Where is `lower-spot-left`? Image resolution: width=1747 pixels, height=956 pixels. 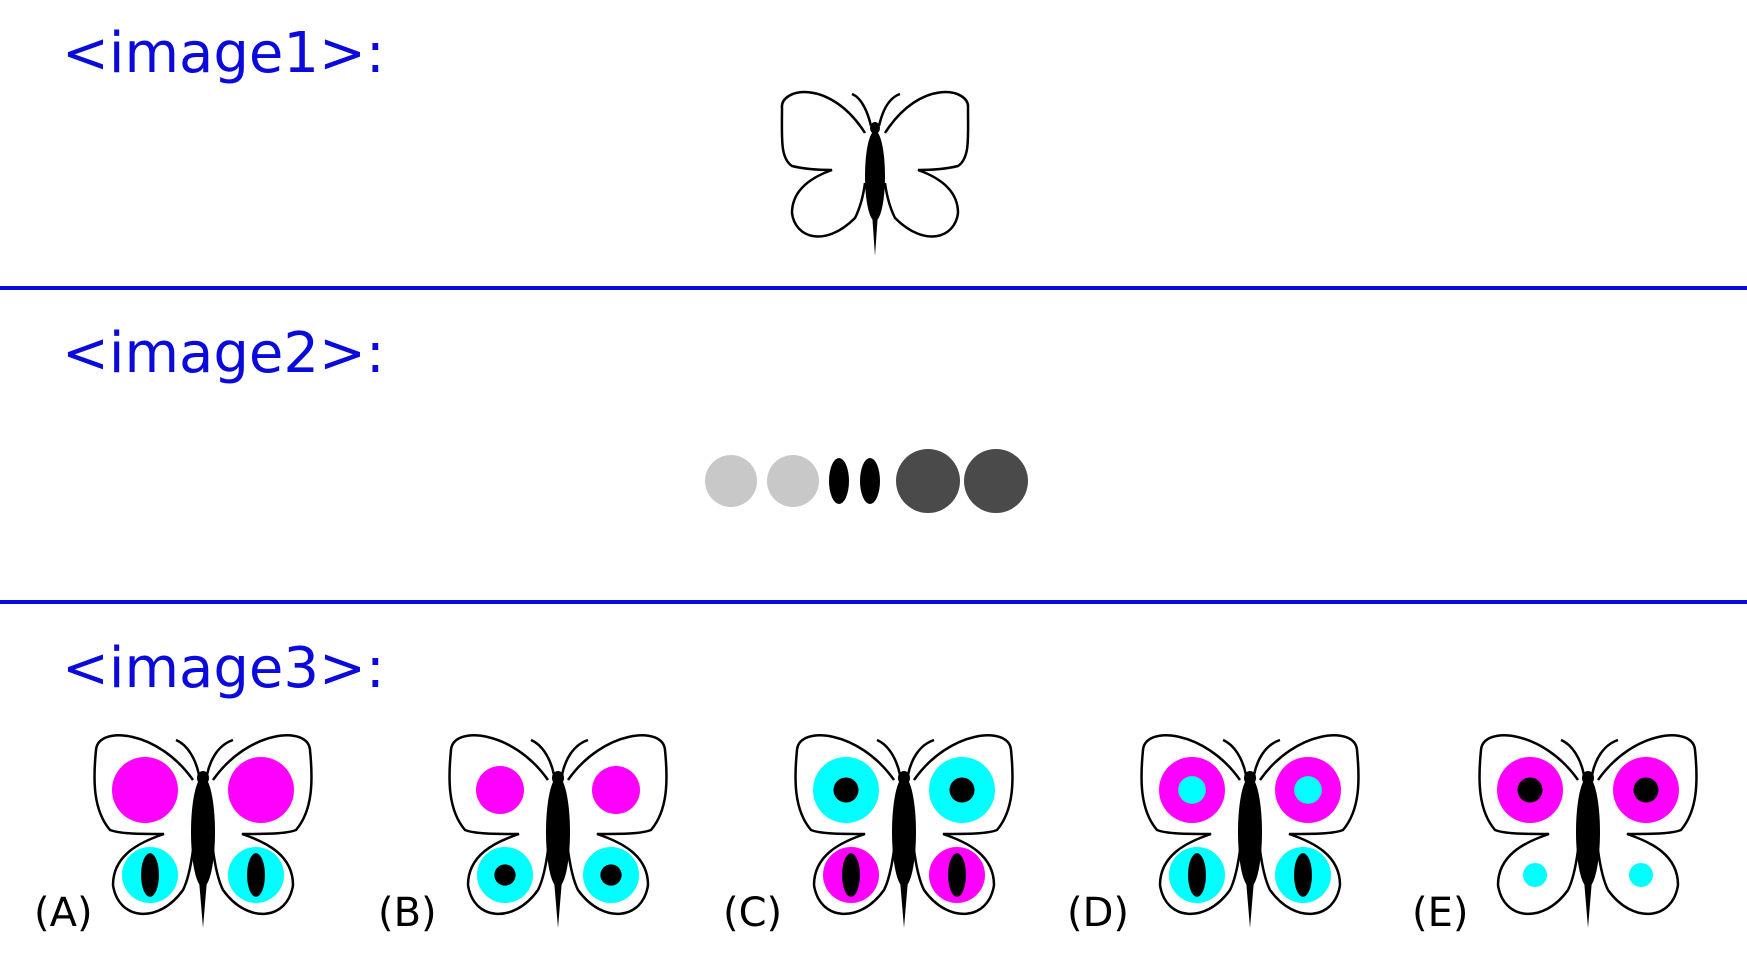 lower-spot-left is located at coordinates (1535, 875).